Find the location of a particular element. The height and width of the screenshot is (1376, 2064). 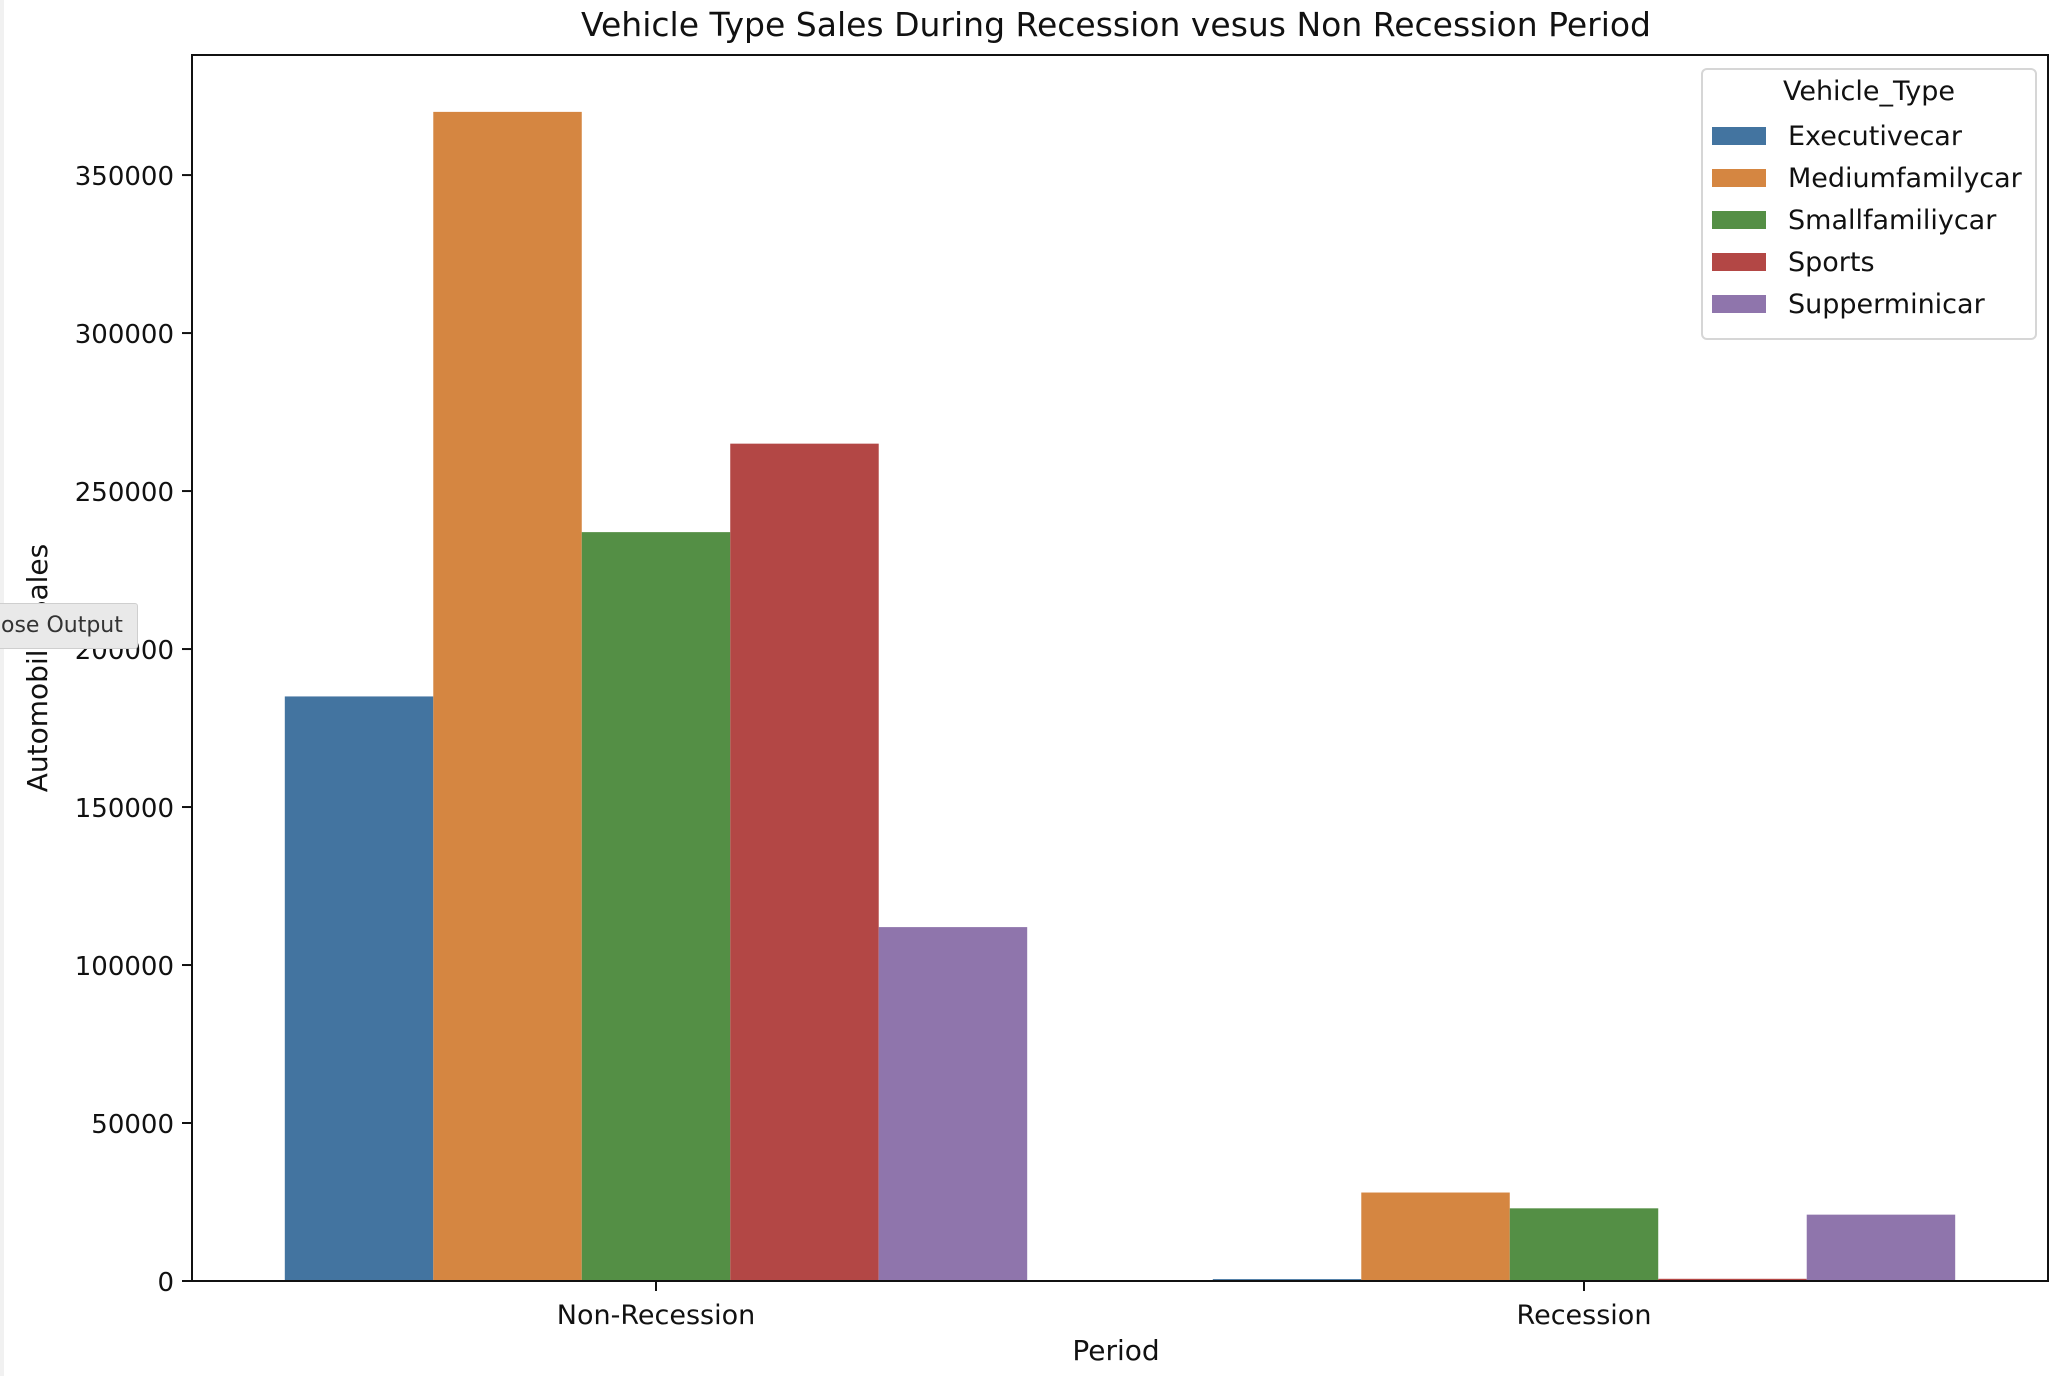

legend-swatch-mediumfamilycar is located at coordinates (1739, 178).